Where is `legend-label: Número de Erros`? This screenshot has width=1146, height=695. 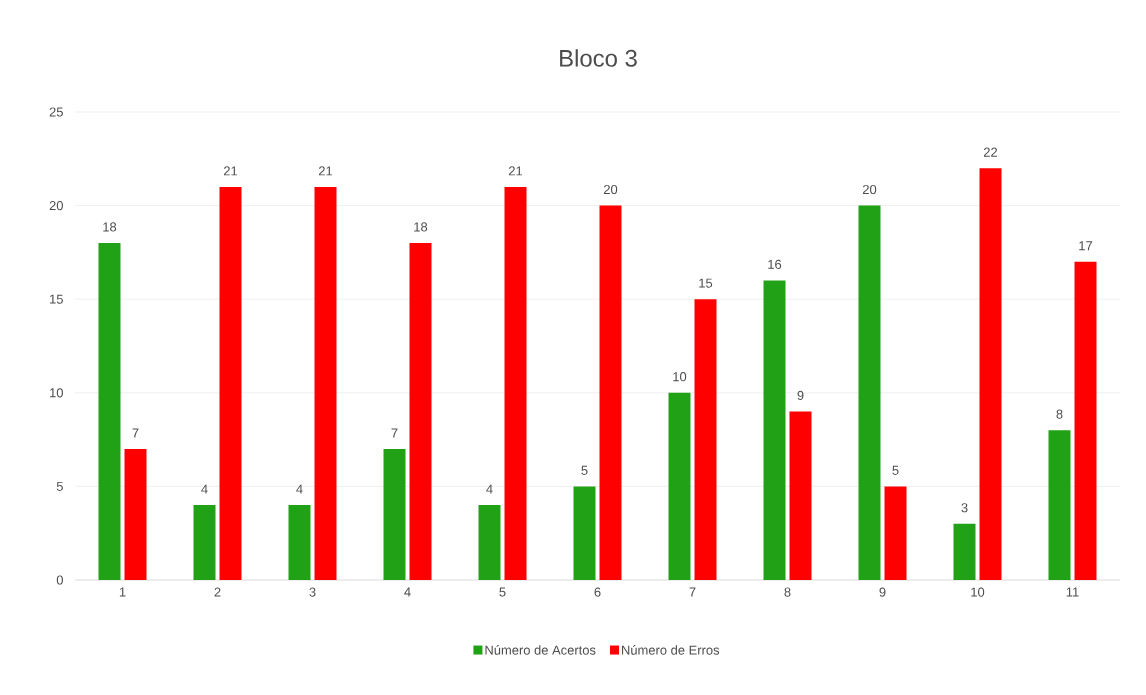
legend-label: Número de Erros is located at coordinates (671, 650).